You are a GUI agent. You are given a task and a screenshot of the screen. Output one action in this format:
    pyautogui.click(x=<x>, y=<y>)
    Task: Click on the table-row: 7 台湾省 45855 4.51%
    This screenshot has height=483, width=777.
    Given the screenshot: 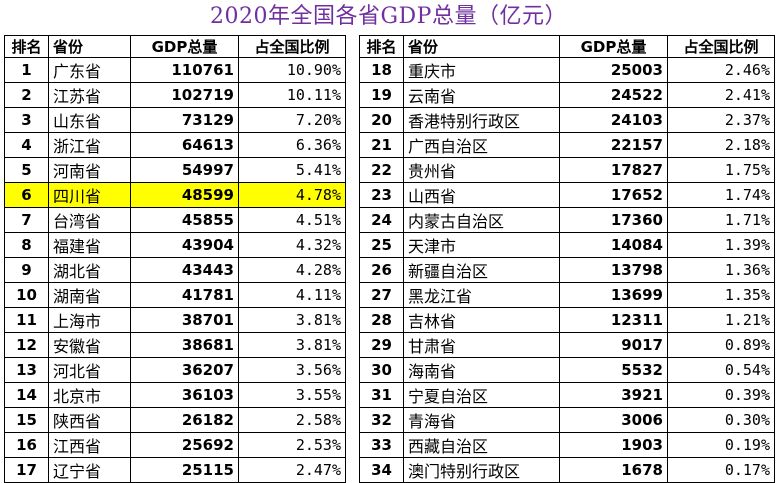 What is the action you would take?
    pyautogui.click(x=175, y=220)
    